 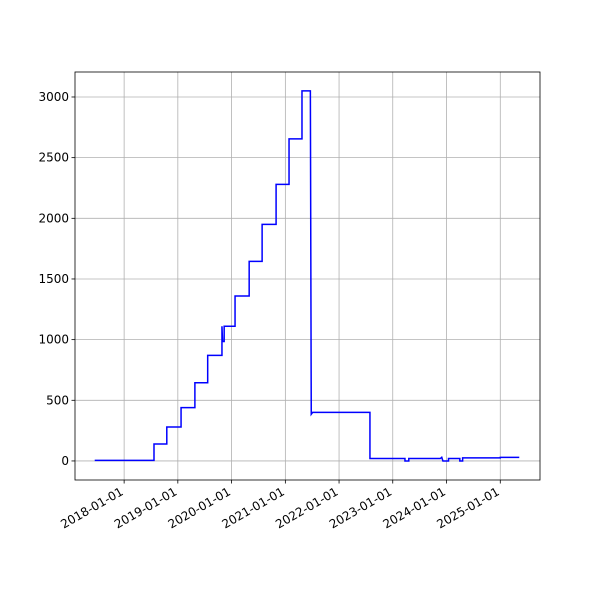 What do you see at coordinates (65, 461) in the screenshot?
I see `y-tick-label: 0` at bounding box center [65, 461].